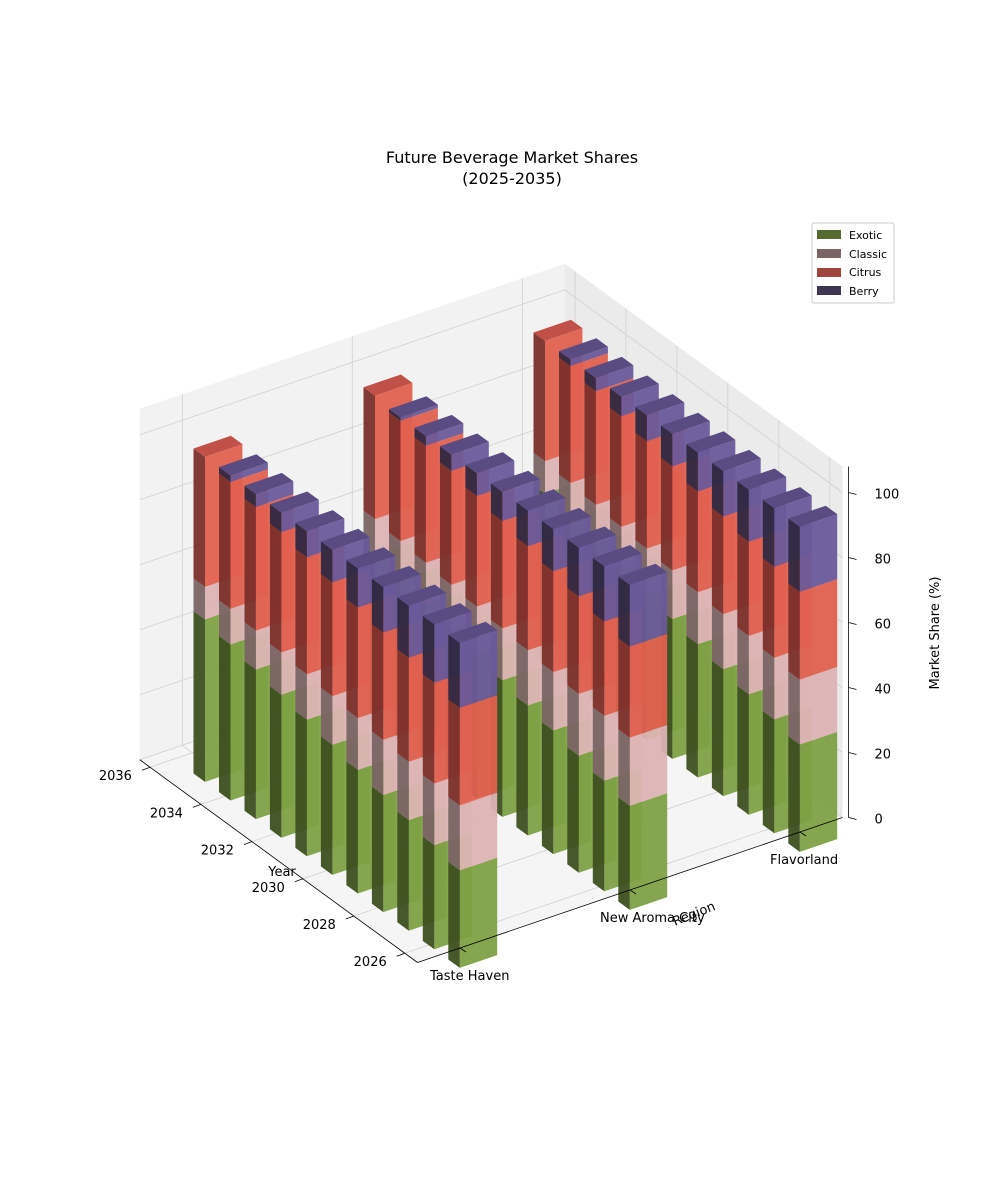 Image resolution: width=1000 pixels, height=1200 pixels. I want to click on y-tick-label: New Aroma City, so click(652, 918).